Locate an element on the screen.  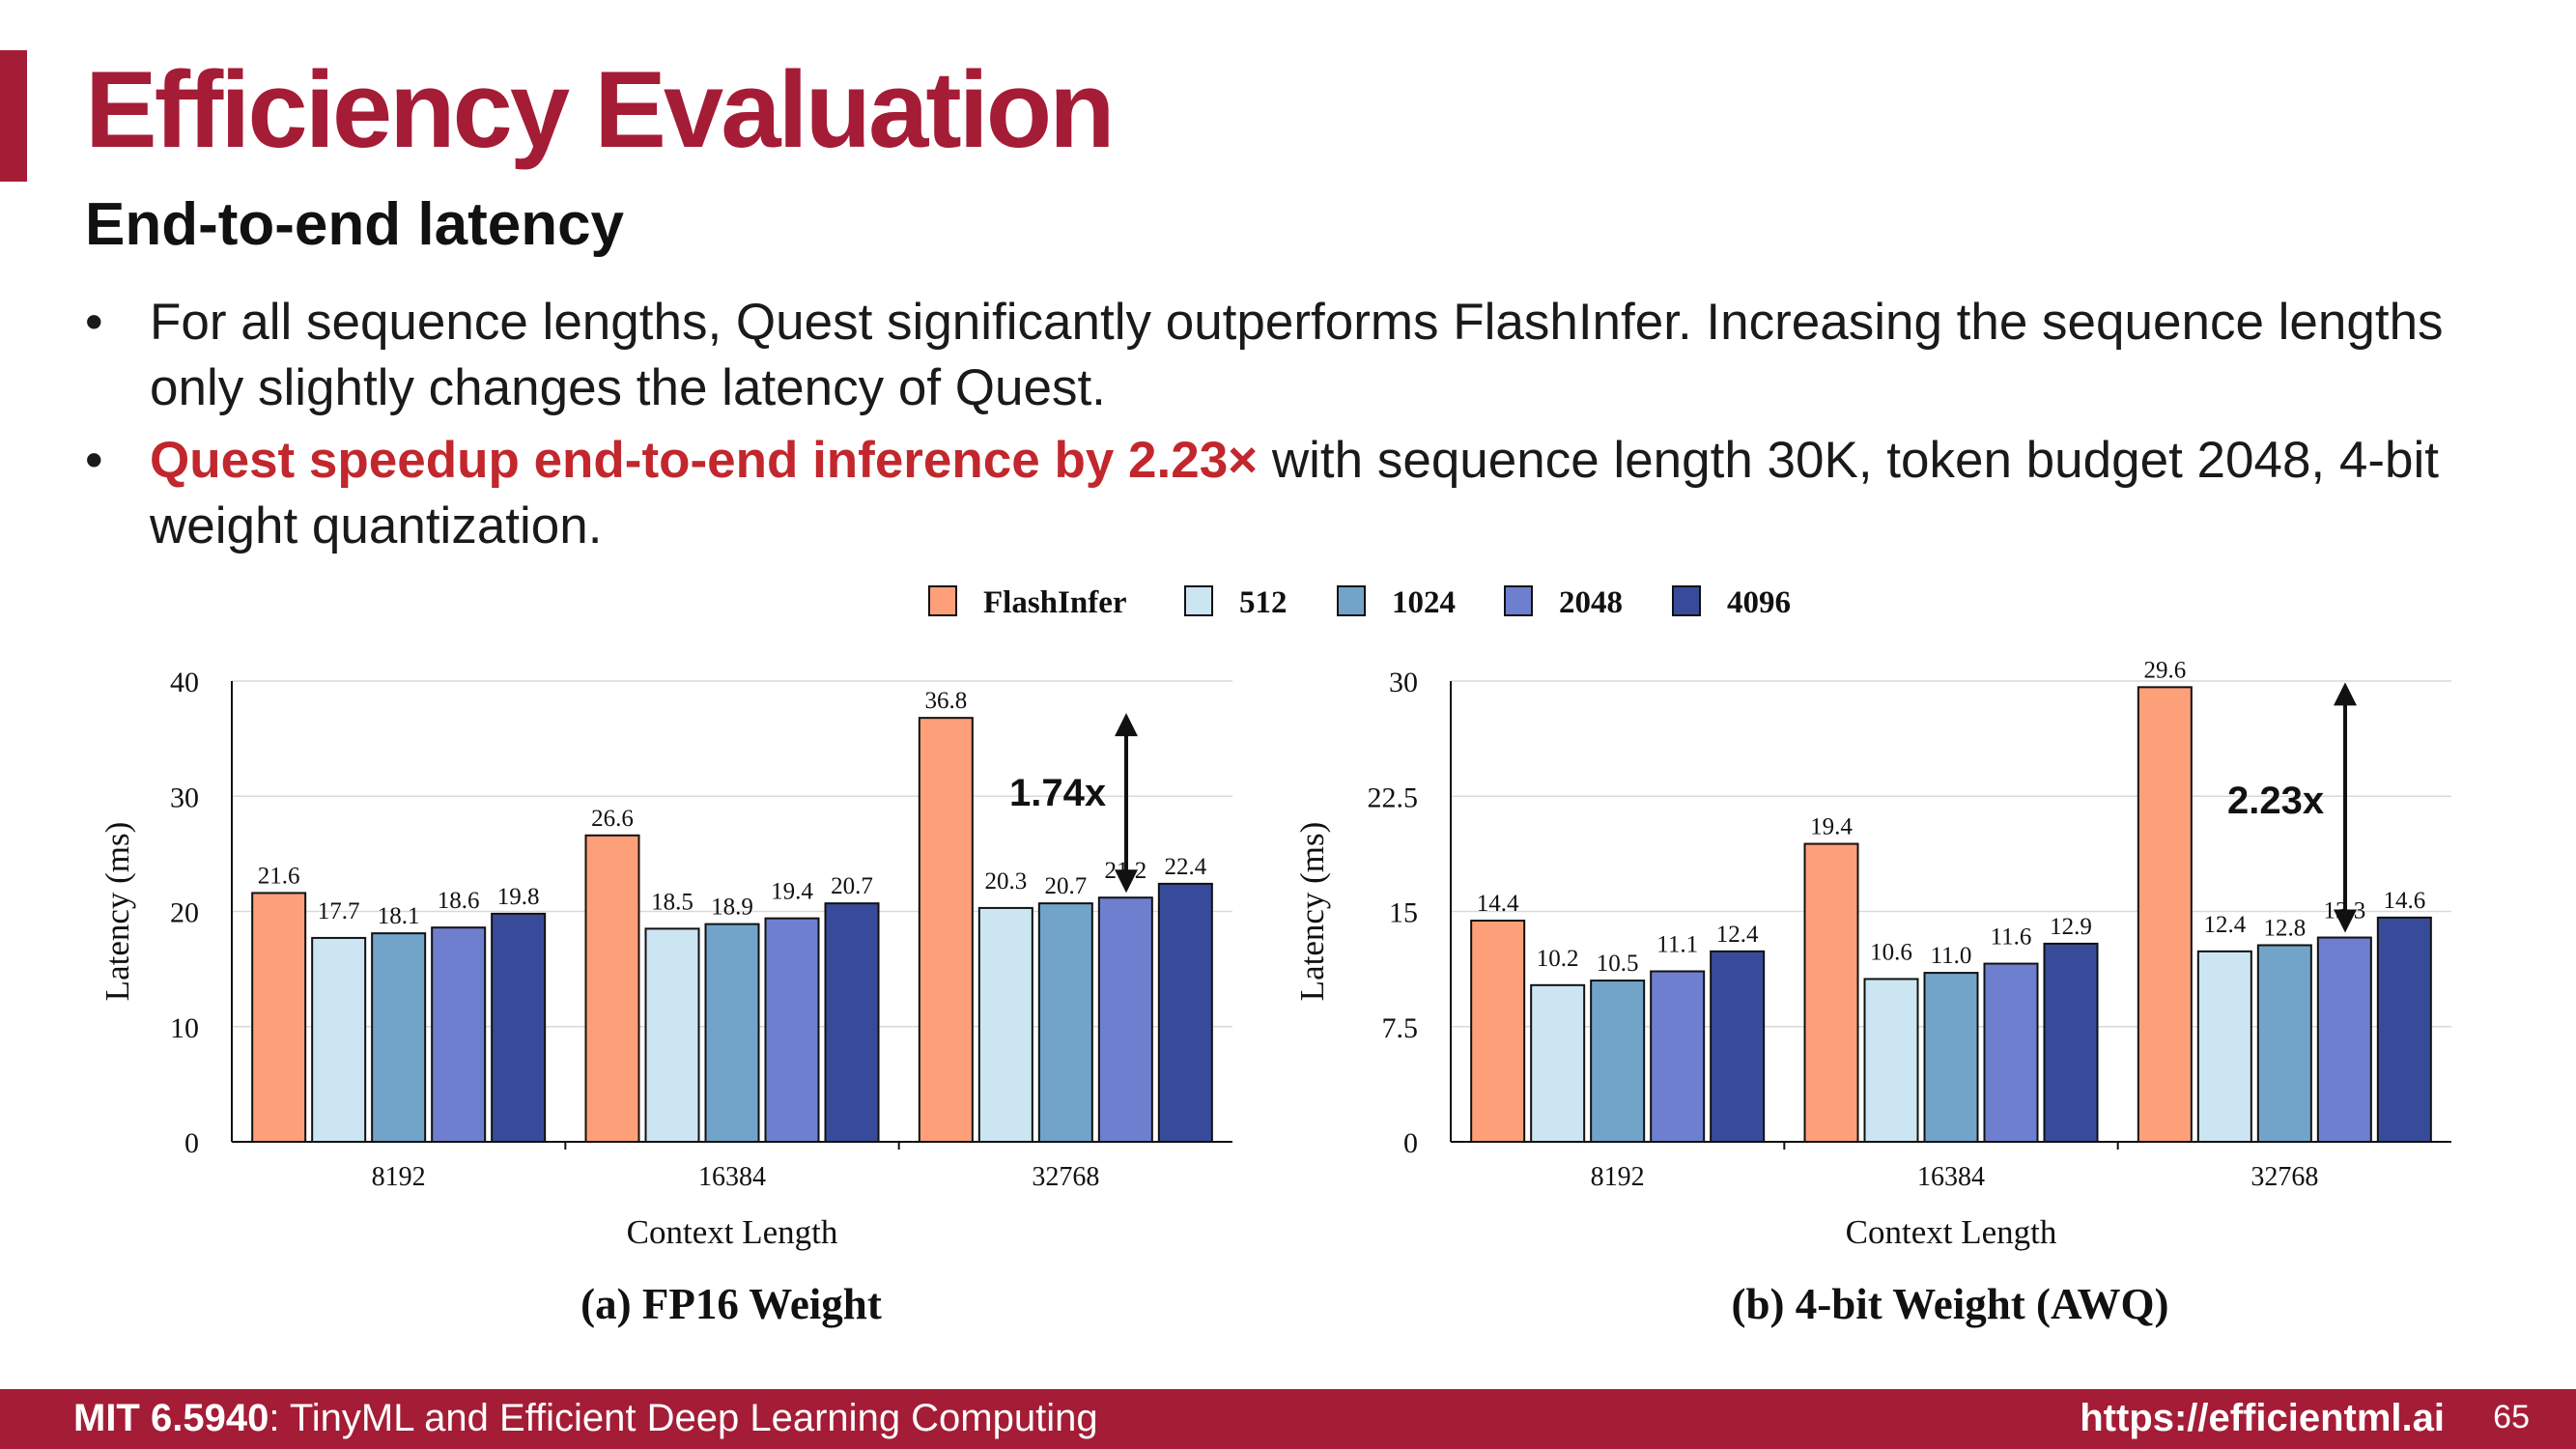
chart-1-data-label: 20.3 is located at coordinates (1005, 881).